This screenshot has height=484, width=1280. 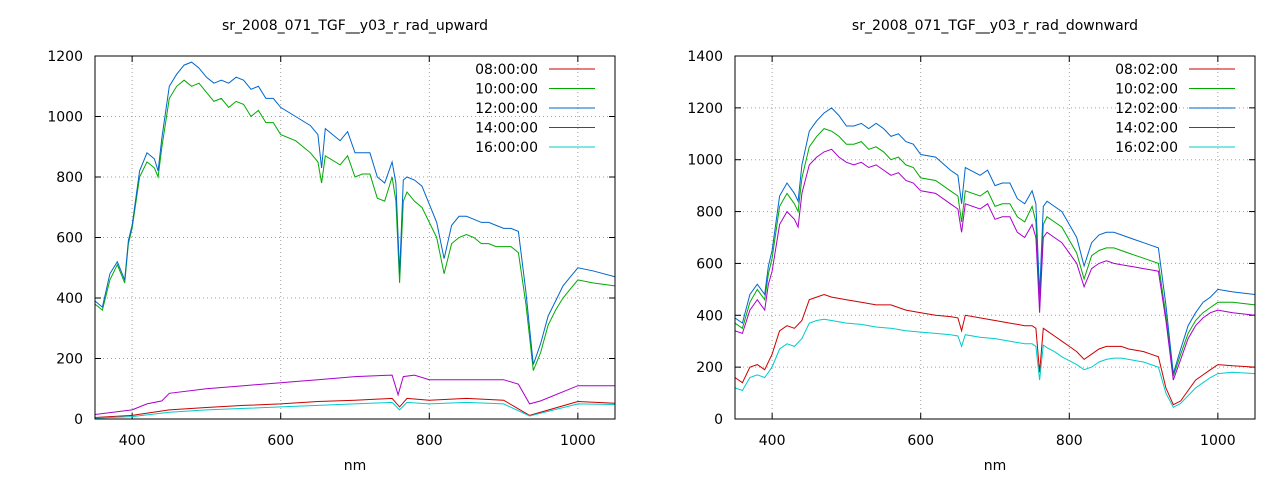 I want to click on legend: 08:02:00 10:02:00 12:02:00 14:02:00 16:02:00, so click(x=1175, y=109).